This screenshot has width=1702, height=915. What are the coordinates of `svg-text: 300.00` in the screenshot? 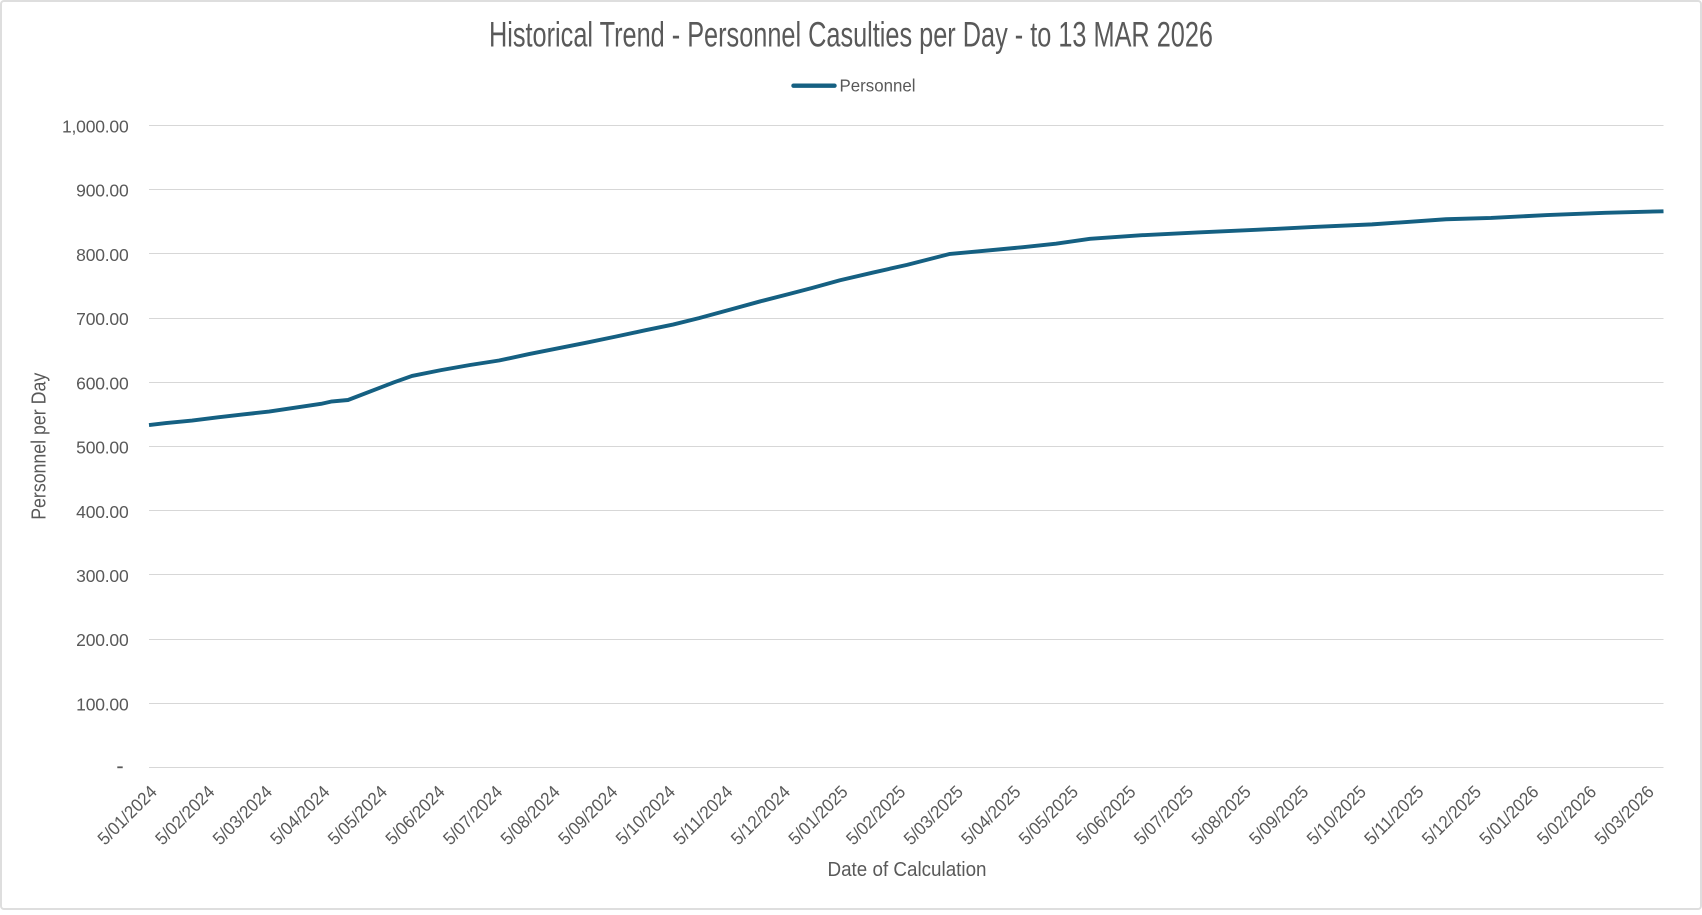 It's located at (102, 576).